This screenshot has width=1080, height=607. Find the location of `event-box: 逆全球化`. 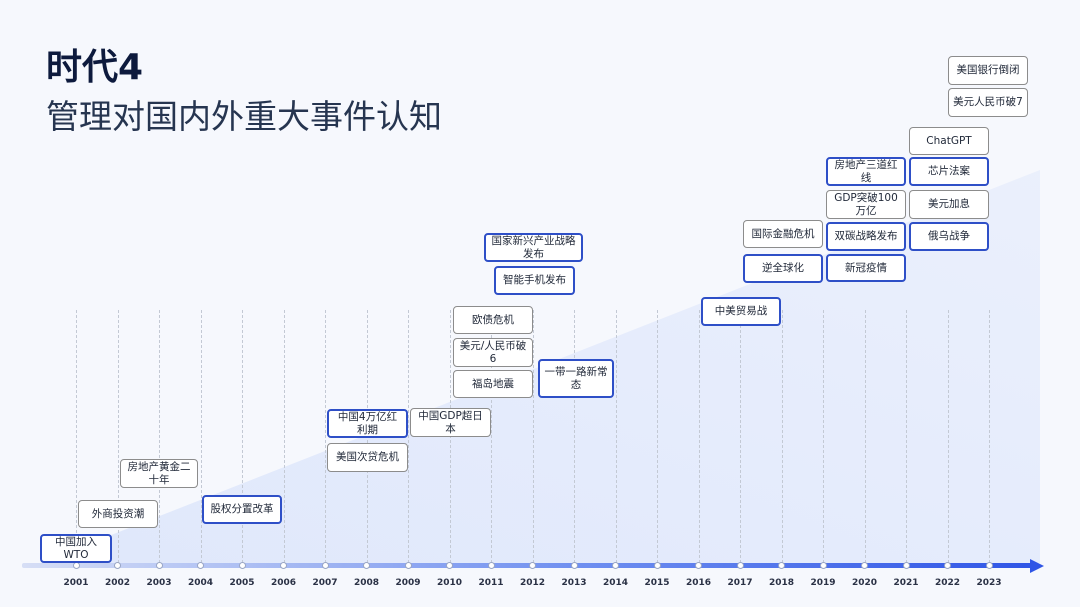

event-box: 逆全球化 is located at coordinates (783, 268).